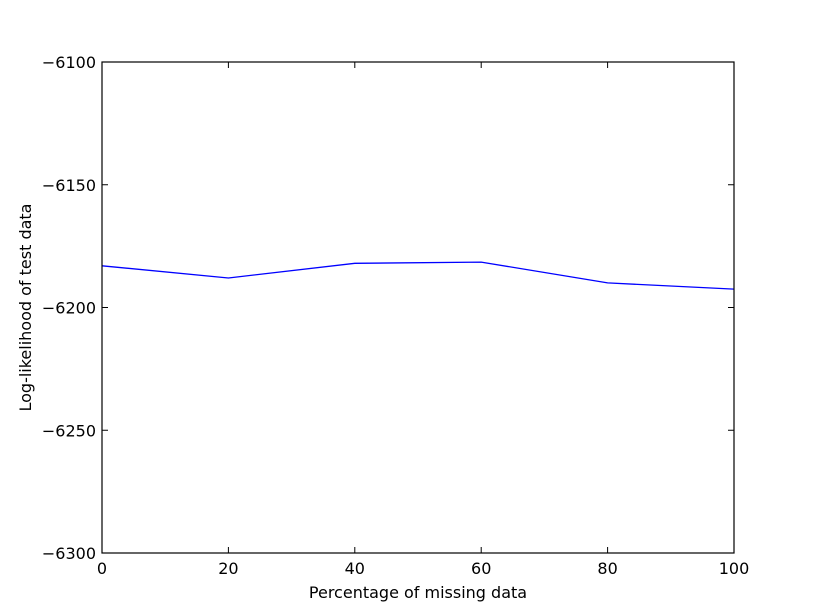 The width and height of the screenshot is (815, 615). I want to click on x-tick-label: 80, so click(607, 568).